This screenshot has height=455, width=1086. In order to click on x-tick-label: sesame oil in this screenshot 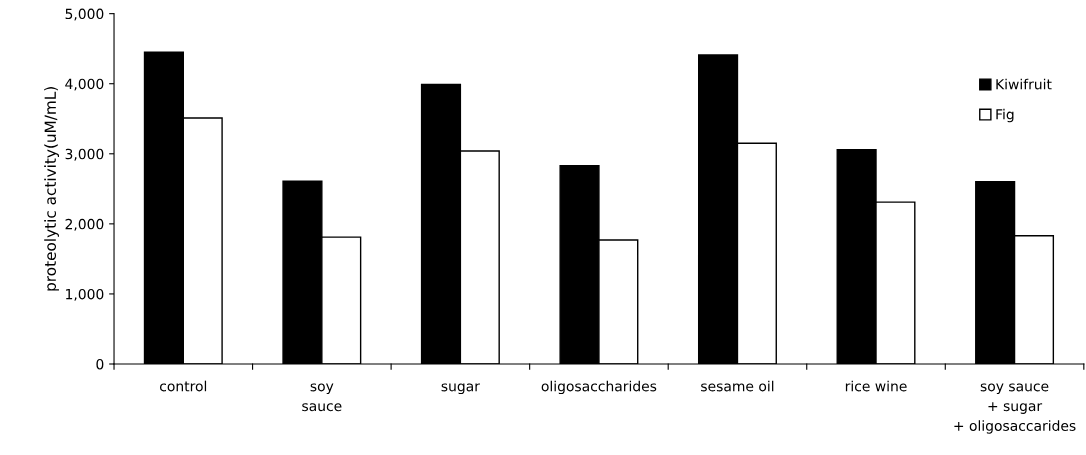, I will do `click(737, 386)`.